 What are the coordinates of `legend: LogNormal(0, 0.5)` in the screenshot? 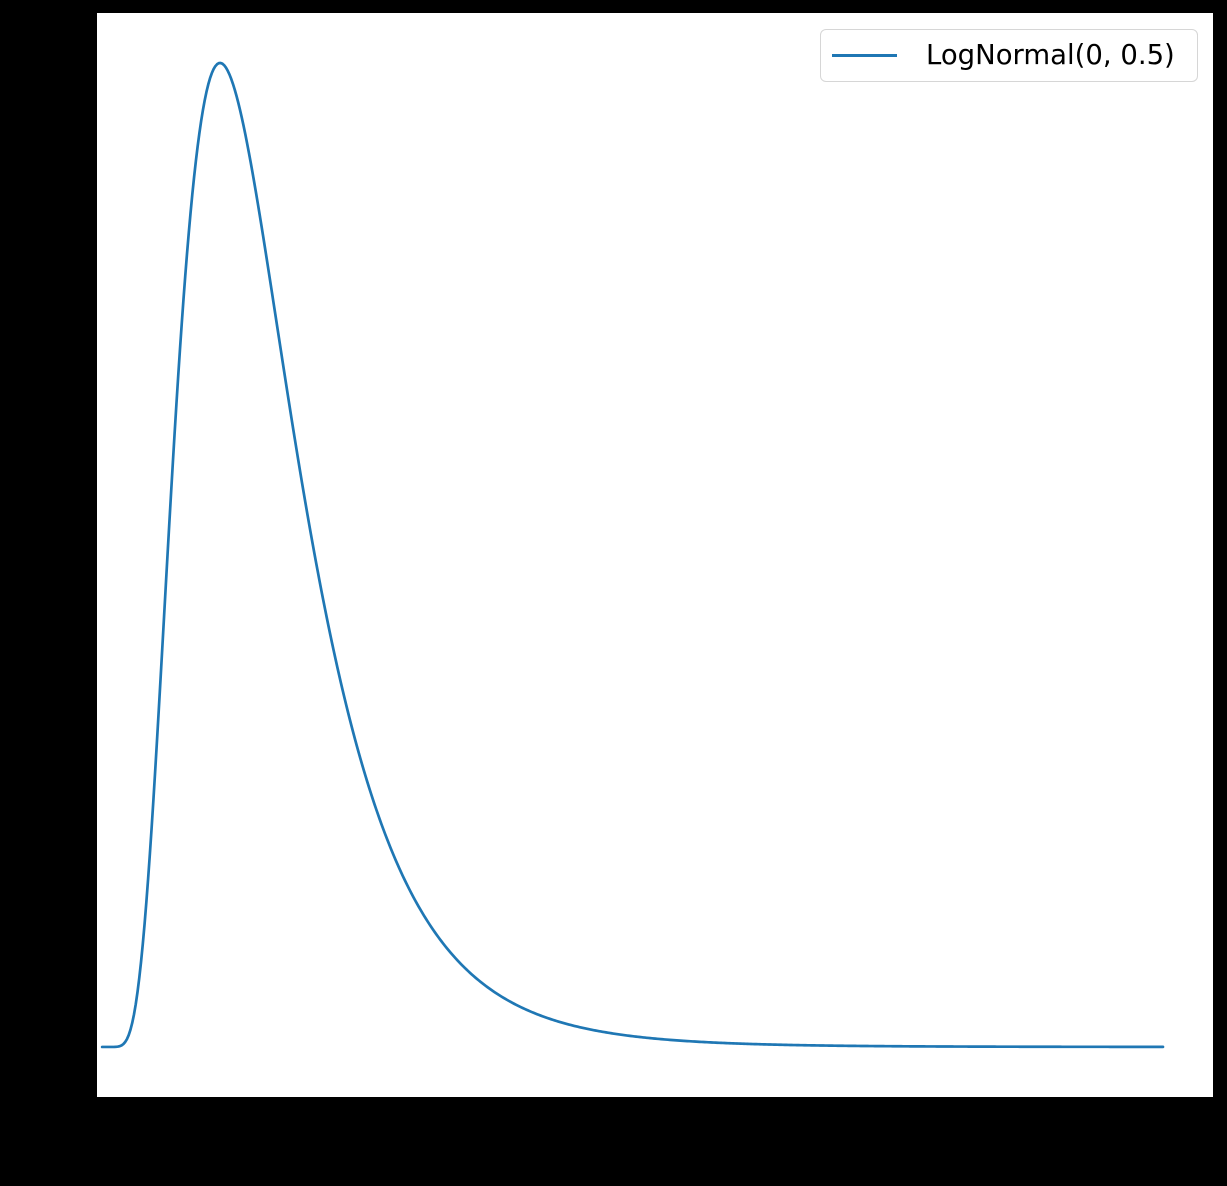 It's located at (1009, 55).